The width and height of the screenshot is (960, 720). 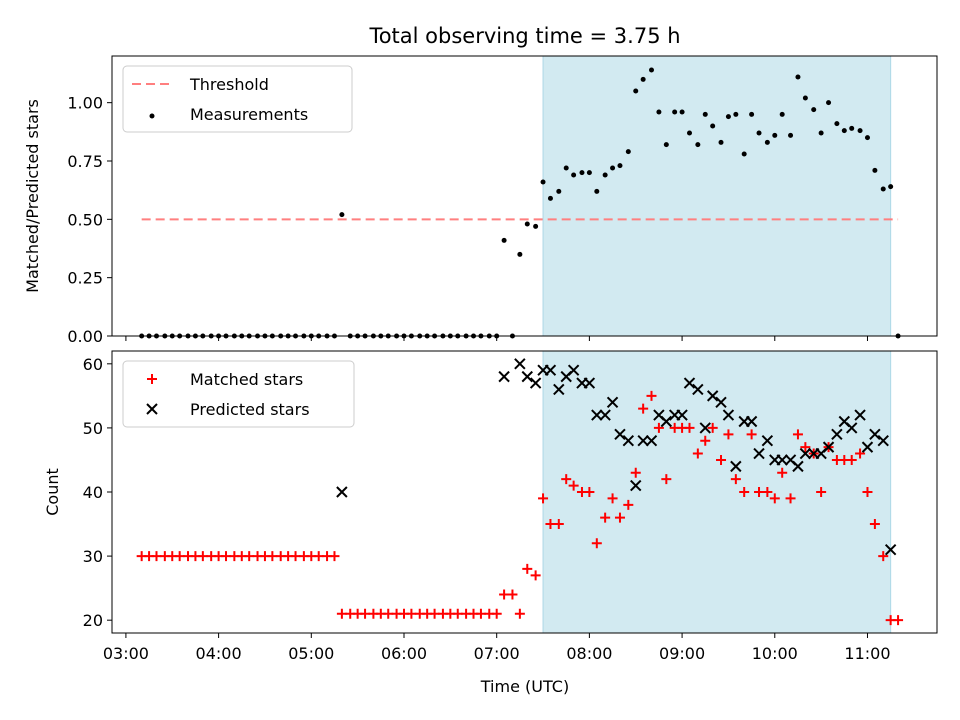 What do you see at coordinates (152, 116) in the screenshot?
I see `legend-measurement-swatch` at bounding box center [152, 116].